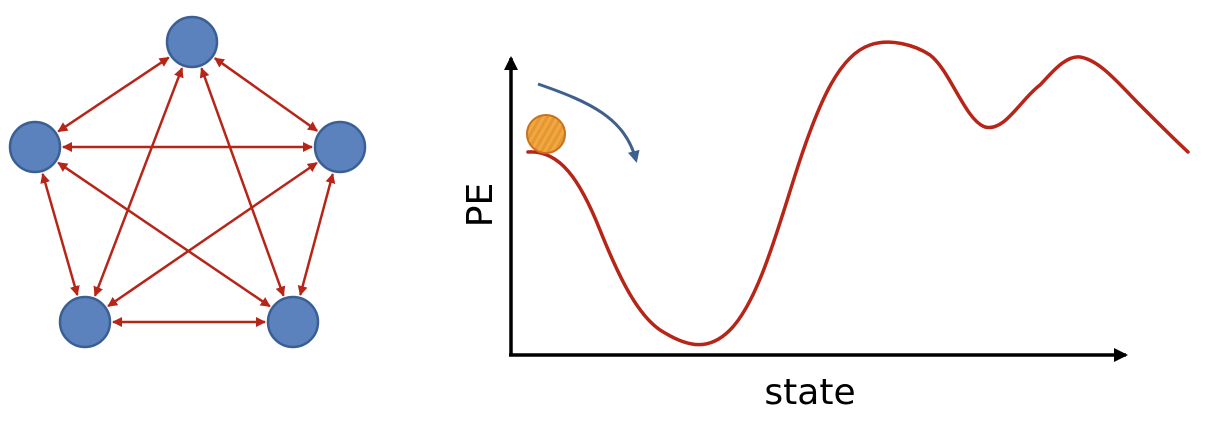 This screenshot has width=1210, height=430. I want to click on x-axis-label: state, so click(809, 392).